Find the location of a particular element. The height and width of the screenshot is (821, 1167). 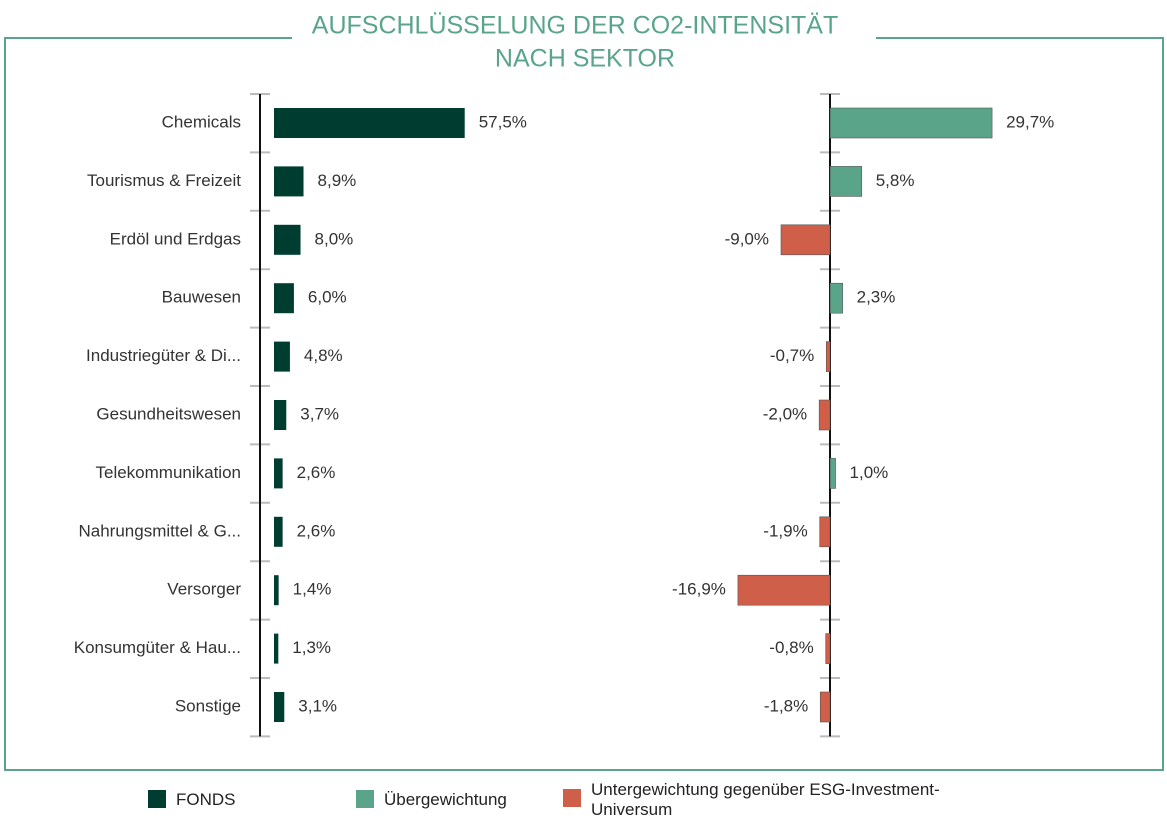

value-label: 3,7% is located at coordinates (319, 413).